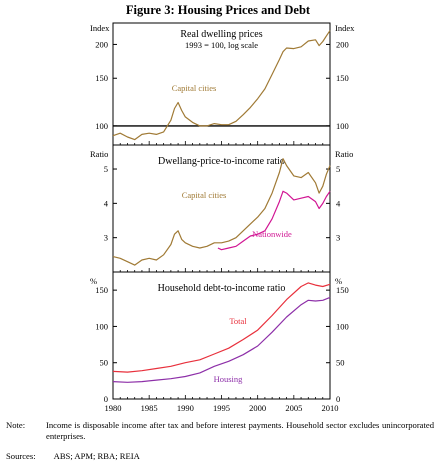 Image resolution: width=436 pixels, height=469 pixels. I want to click on series-label: Nationwide, so click(272, 234).